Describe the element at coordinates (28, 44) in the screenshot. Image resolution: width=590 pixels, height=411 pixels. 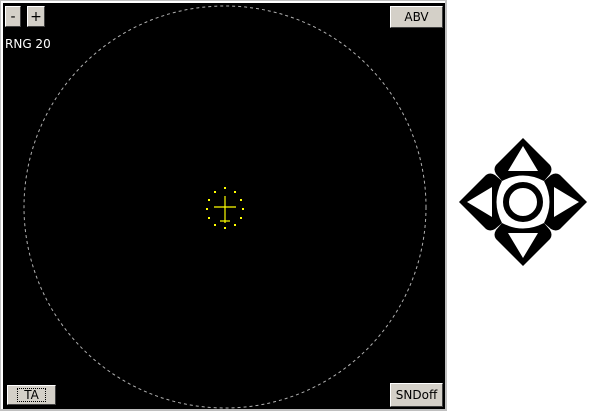
I see `range-label: RNG 20` at that location.